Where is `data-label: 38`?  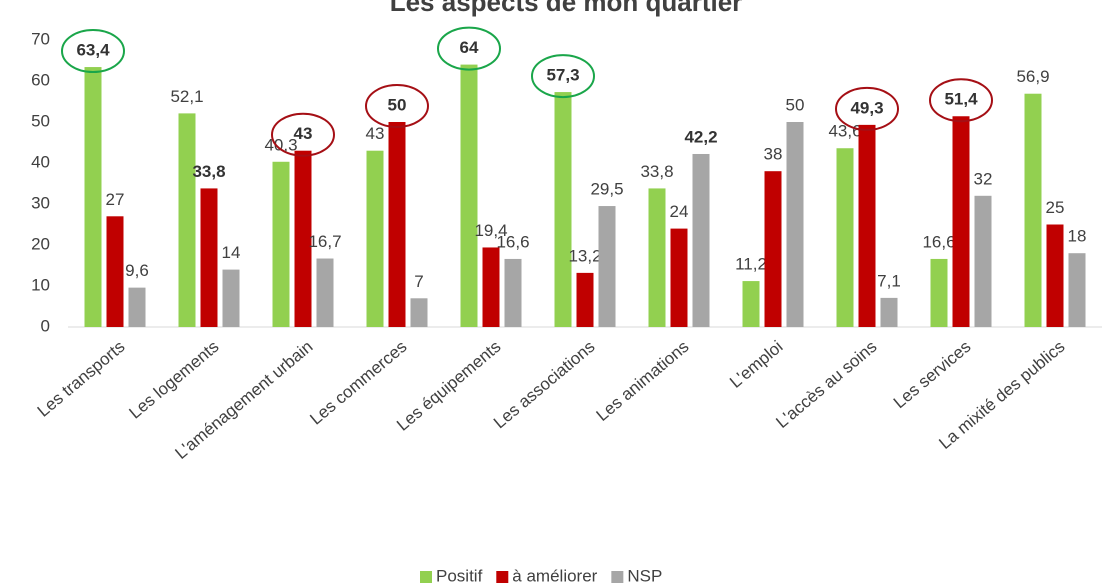 data-label: 38 is located at coordinates (773, 154).